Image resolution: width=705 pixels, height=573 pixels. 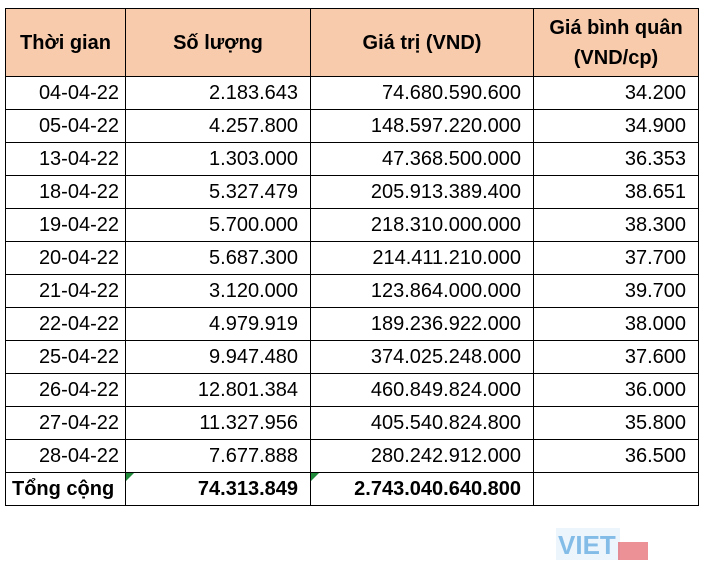 I want to click on table-cell: 5.687.300, so click(x=218, y=258).